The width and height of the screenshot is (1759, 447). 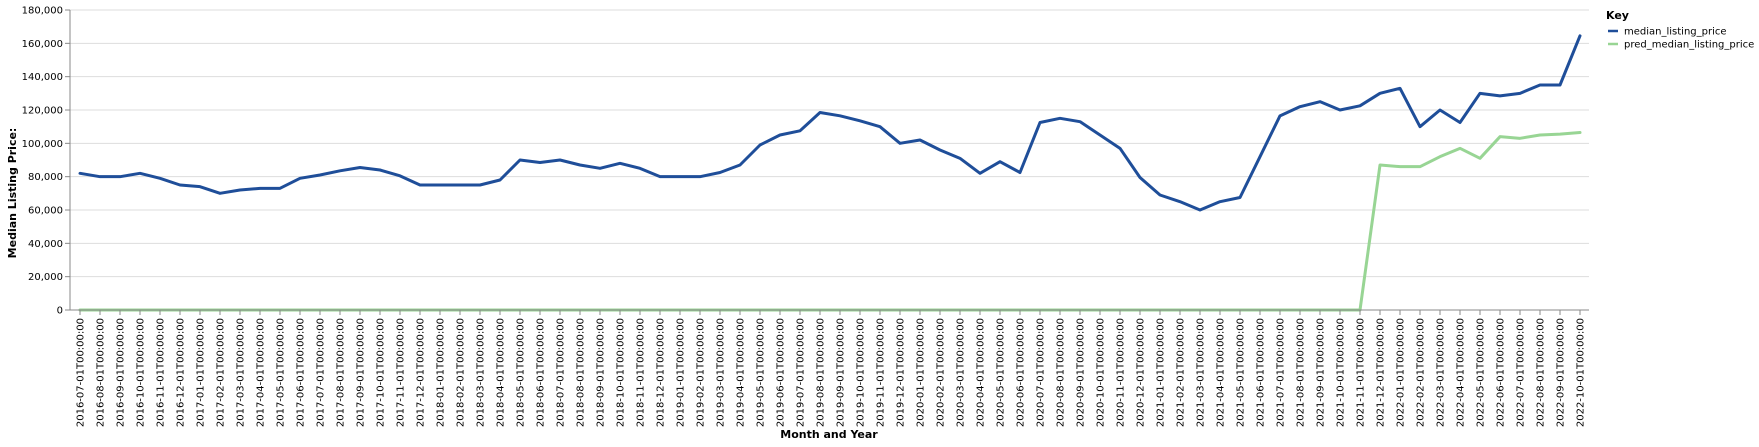 What do you see at coordinates (861, 372) in the screenshot?
I see `x-tick-label: 2019-10-01T00:00:00` at bounding box center [861, 372].